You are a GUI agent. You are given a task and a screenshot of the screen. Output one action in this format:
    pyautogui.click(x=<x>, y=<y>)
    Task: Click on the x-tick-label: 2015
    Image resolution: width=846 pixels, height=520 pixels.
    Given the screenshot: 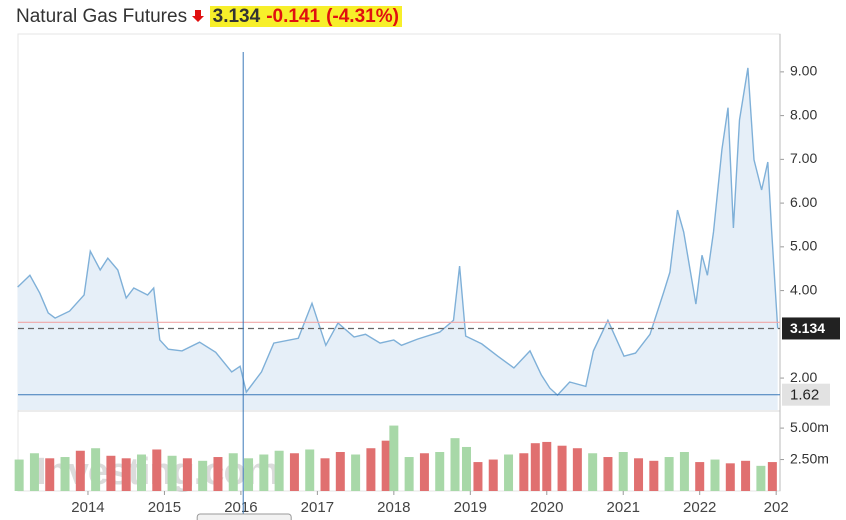 What is the action you would take?
    pyautogui.click(x=164, y=507)
    